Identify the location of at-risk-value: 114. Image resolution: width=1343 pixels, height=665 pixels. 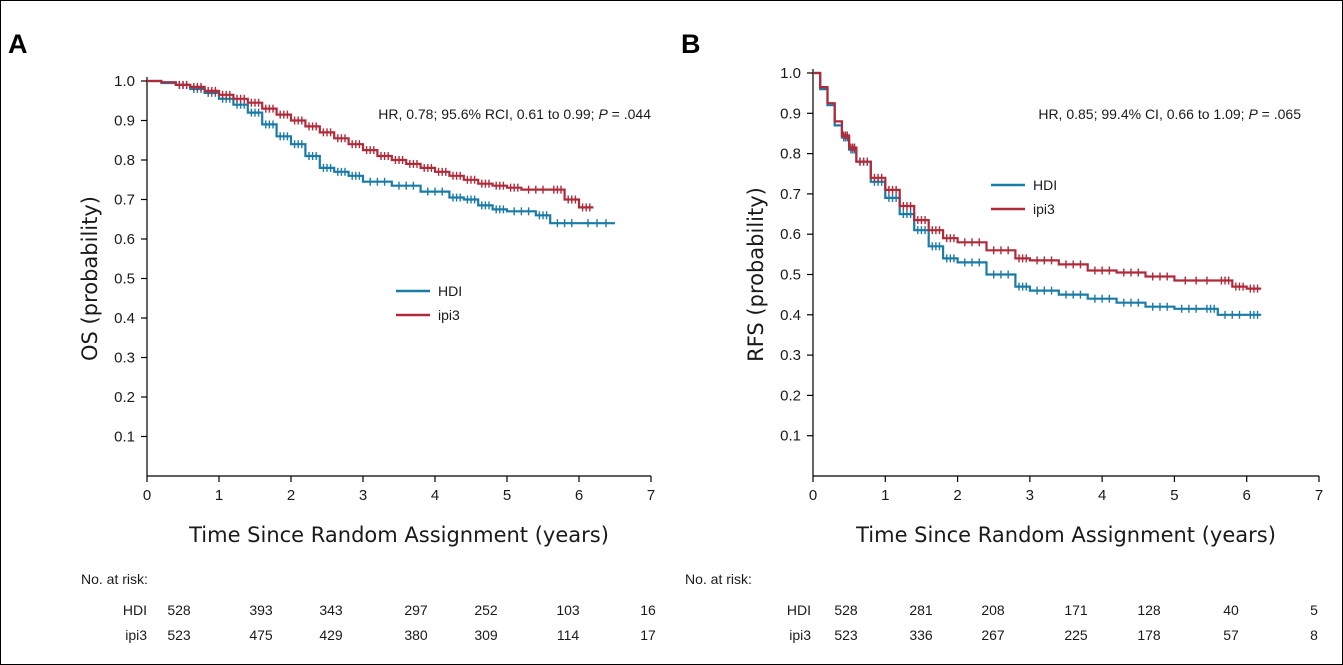
(568, 635).